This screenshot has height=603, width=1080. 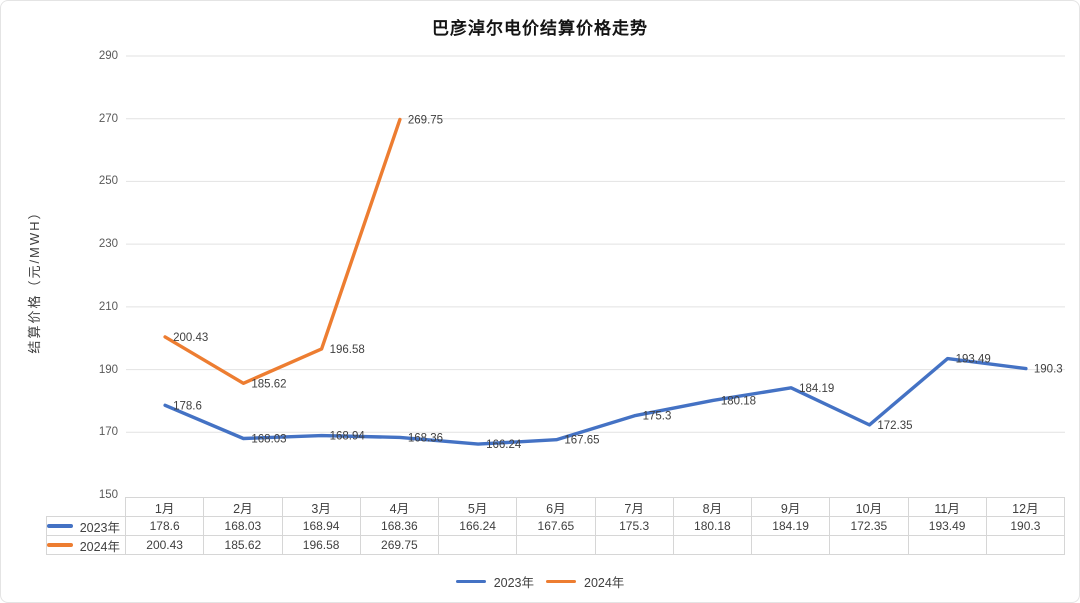 What do you see at coordinates (165, 545) in the screenshot?
I see `table-value-2024年-1月: 200.43` at bounding box center [165, 545].